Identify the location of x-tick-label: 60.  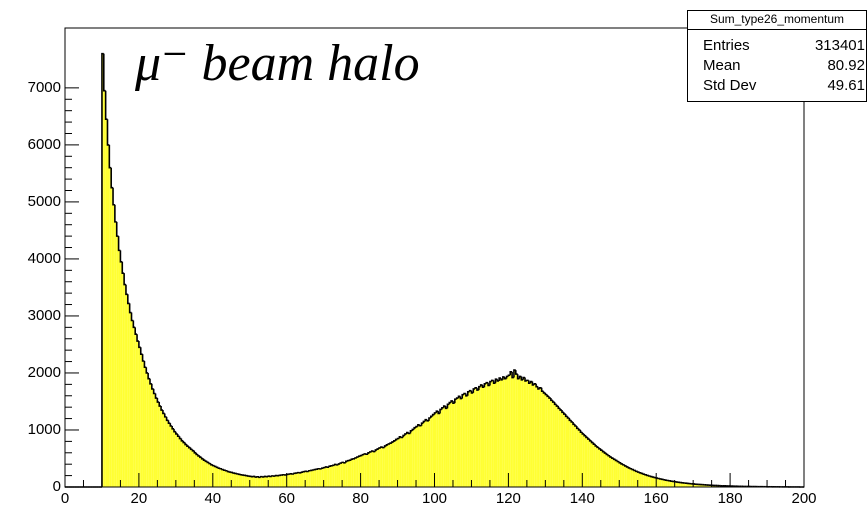
(286, 498).